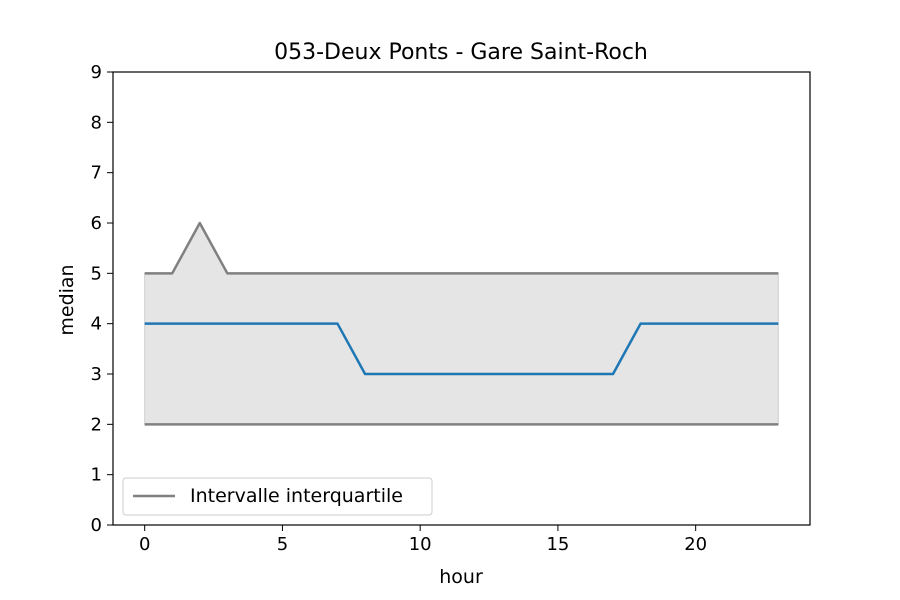 Image resolution: width=900 pixels, height=600 pixels. What do you see at coordinates (96, 324) in the screenshot?
I see `y-tick-label: 4` at bounding box center [96, 324].